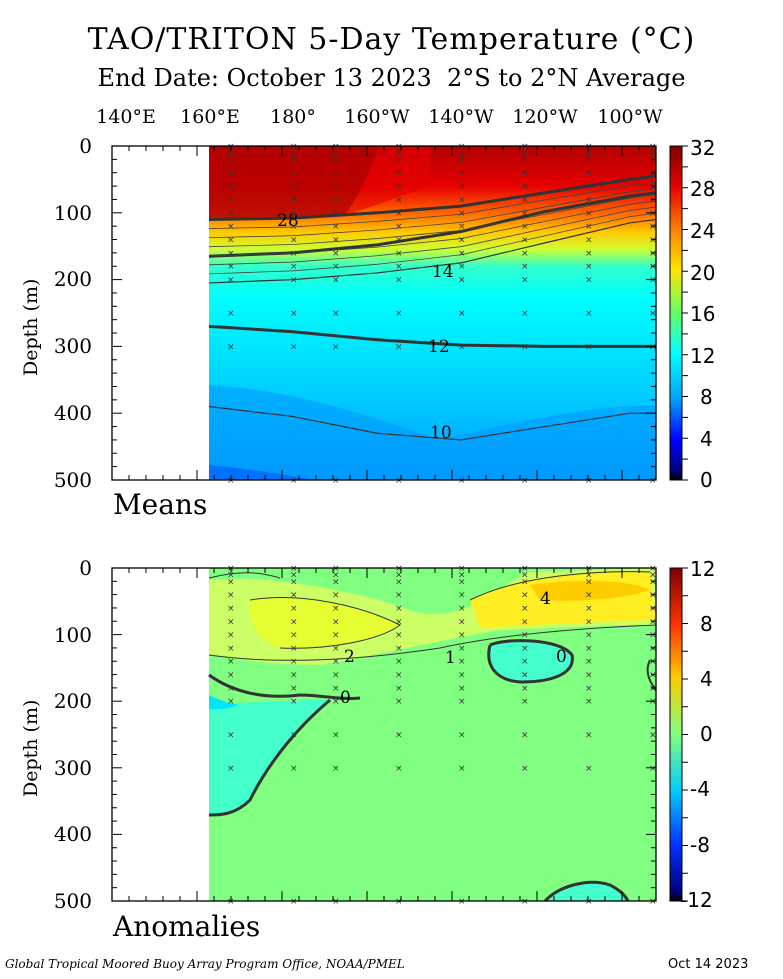  What do you see at coordinates (264, 472) in the screenshot?
I see `coldest-region` at bounding box center [264, 472].